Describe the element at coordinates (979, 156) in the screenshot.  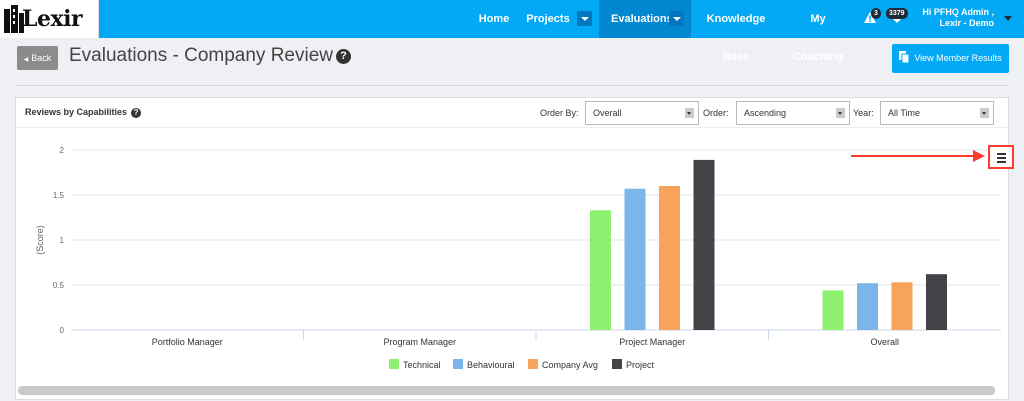
I see `annotation-arrow-head` at that location.